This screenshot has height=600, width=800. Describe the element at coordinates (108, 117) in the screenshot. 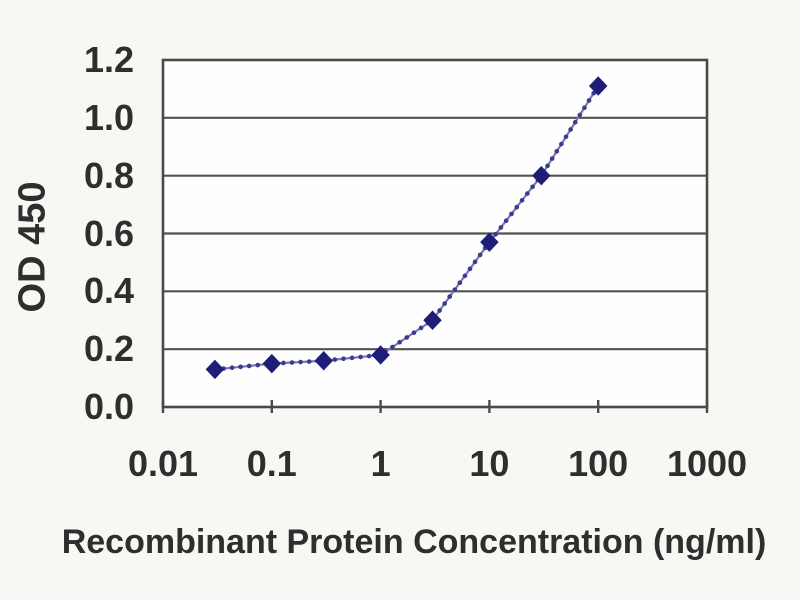

I see `y-axis-tick-label-1.0: 1.0` at that location.